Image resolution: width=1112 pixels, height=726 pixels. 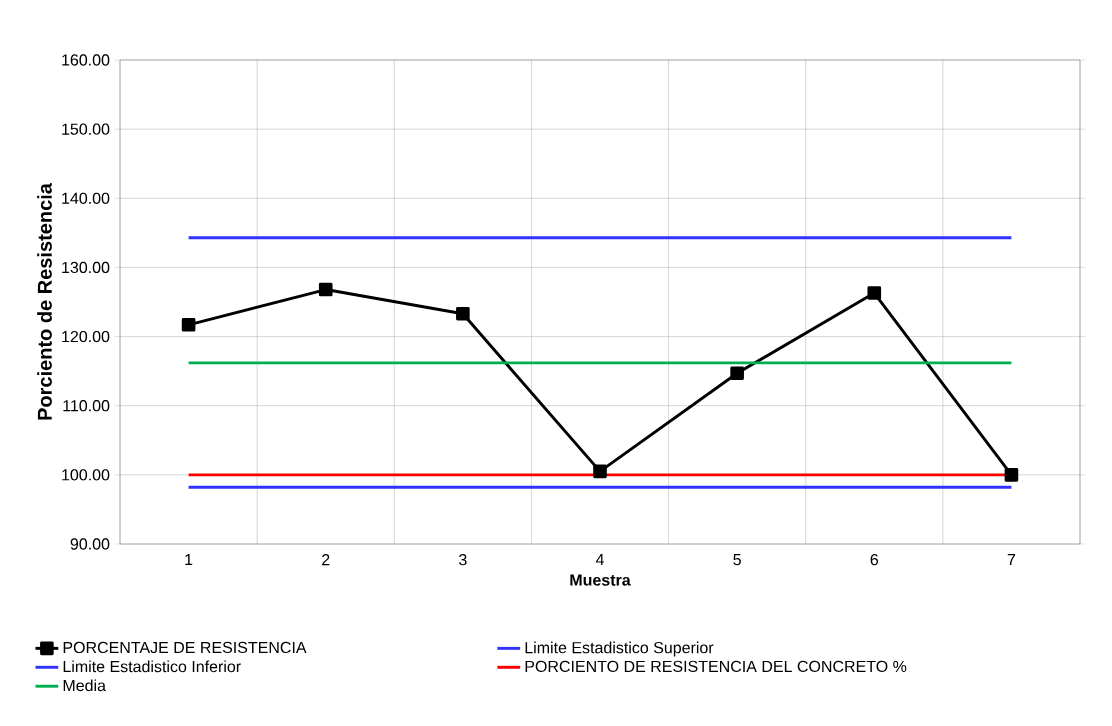 I want to click on y-axis-title: Porciento de Resistencia, so click(x=44, y=301).